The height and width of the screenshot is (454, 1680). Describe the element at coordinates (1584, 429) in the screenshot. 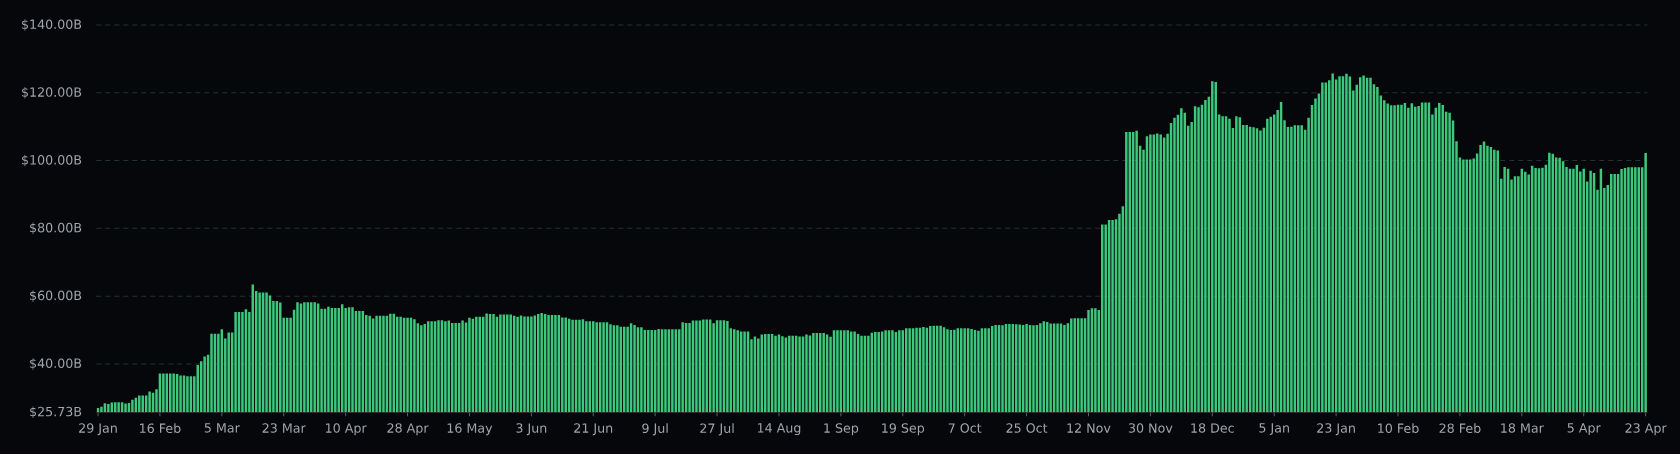

I see `x-tick-label: 5 Apr` at that location.